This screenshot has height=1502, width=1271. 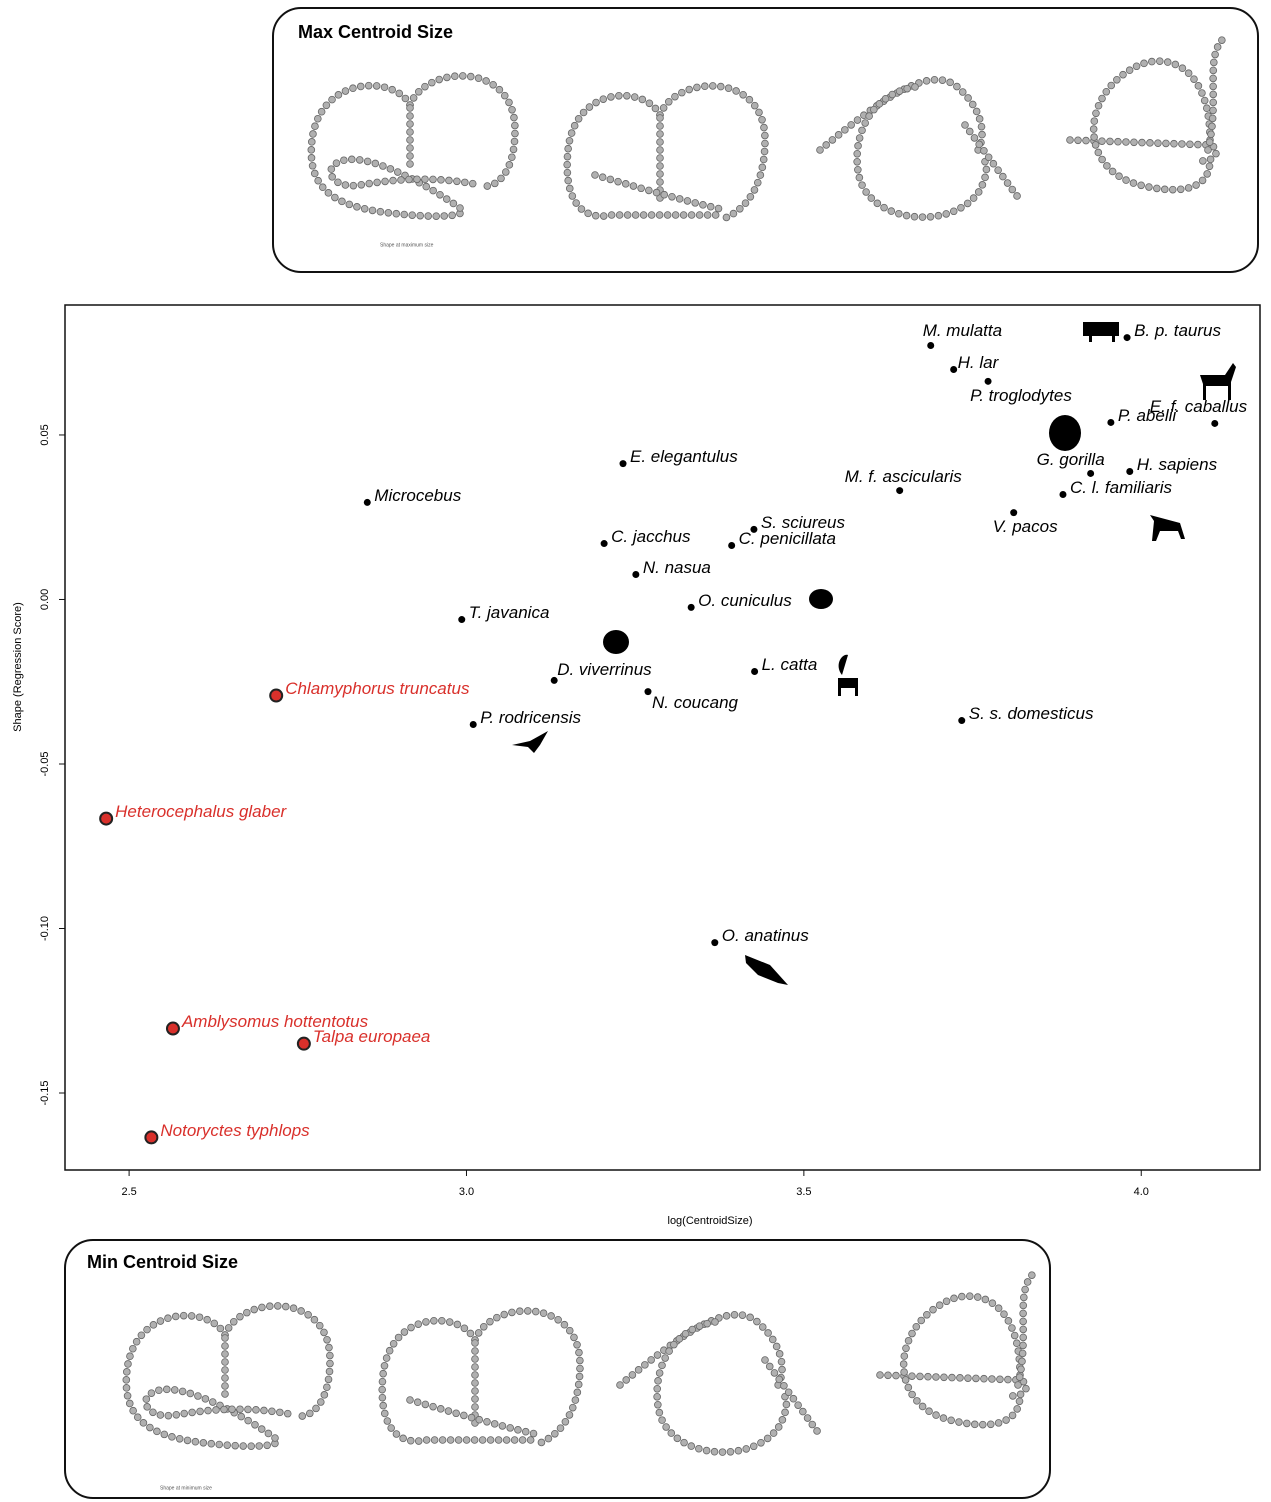 I want to click on platypus-icon, so click(x=766, y=970).